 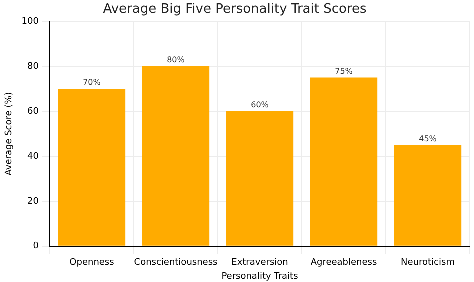 I want to click on y-tick-label: 20, so click(x=34, y=201).